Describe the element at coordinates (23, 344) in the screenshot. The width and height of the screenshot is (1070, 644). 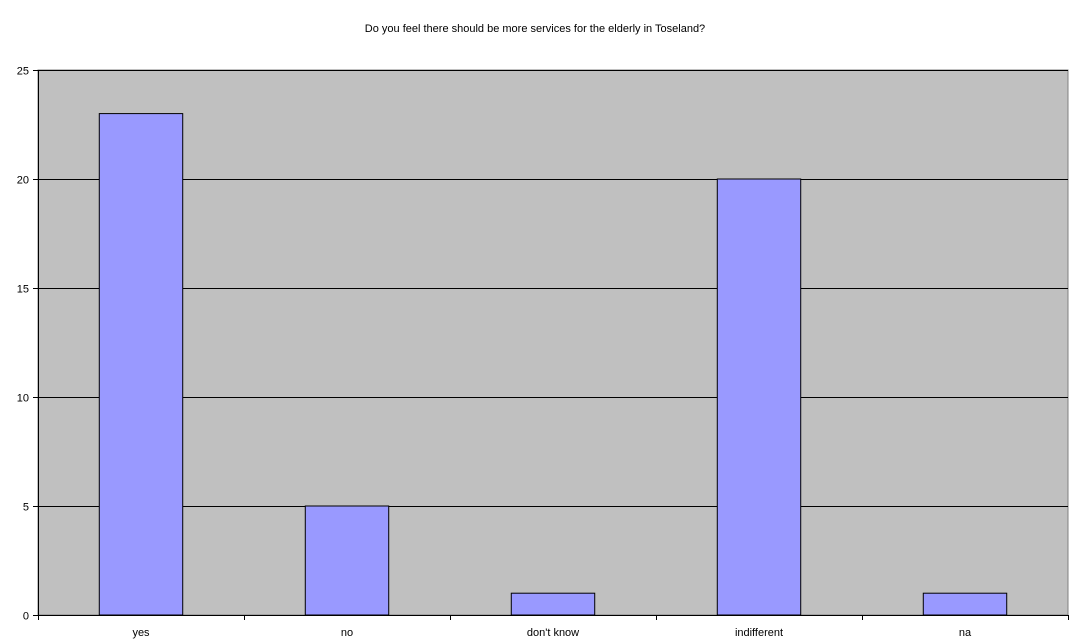
I see `y-tick-labels: 0 5 10 15 20 25` at that location.